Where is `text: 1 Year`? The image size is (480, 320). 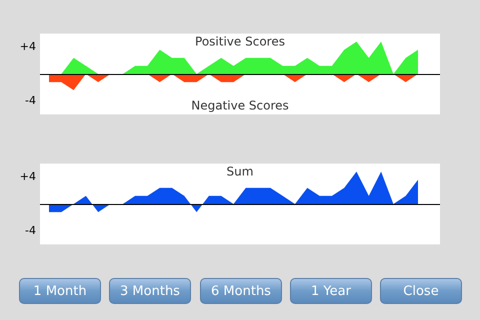 text: 1 Year is located at coordinates (331, 291).